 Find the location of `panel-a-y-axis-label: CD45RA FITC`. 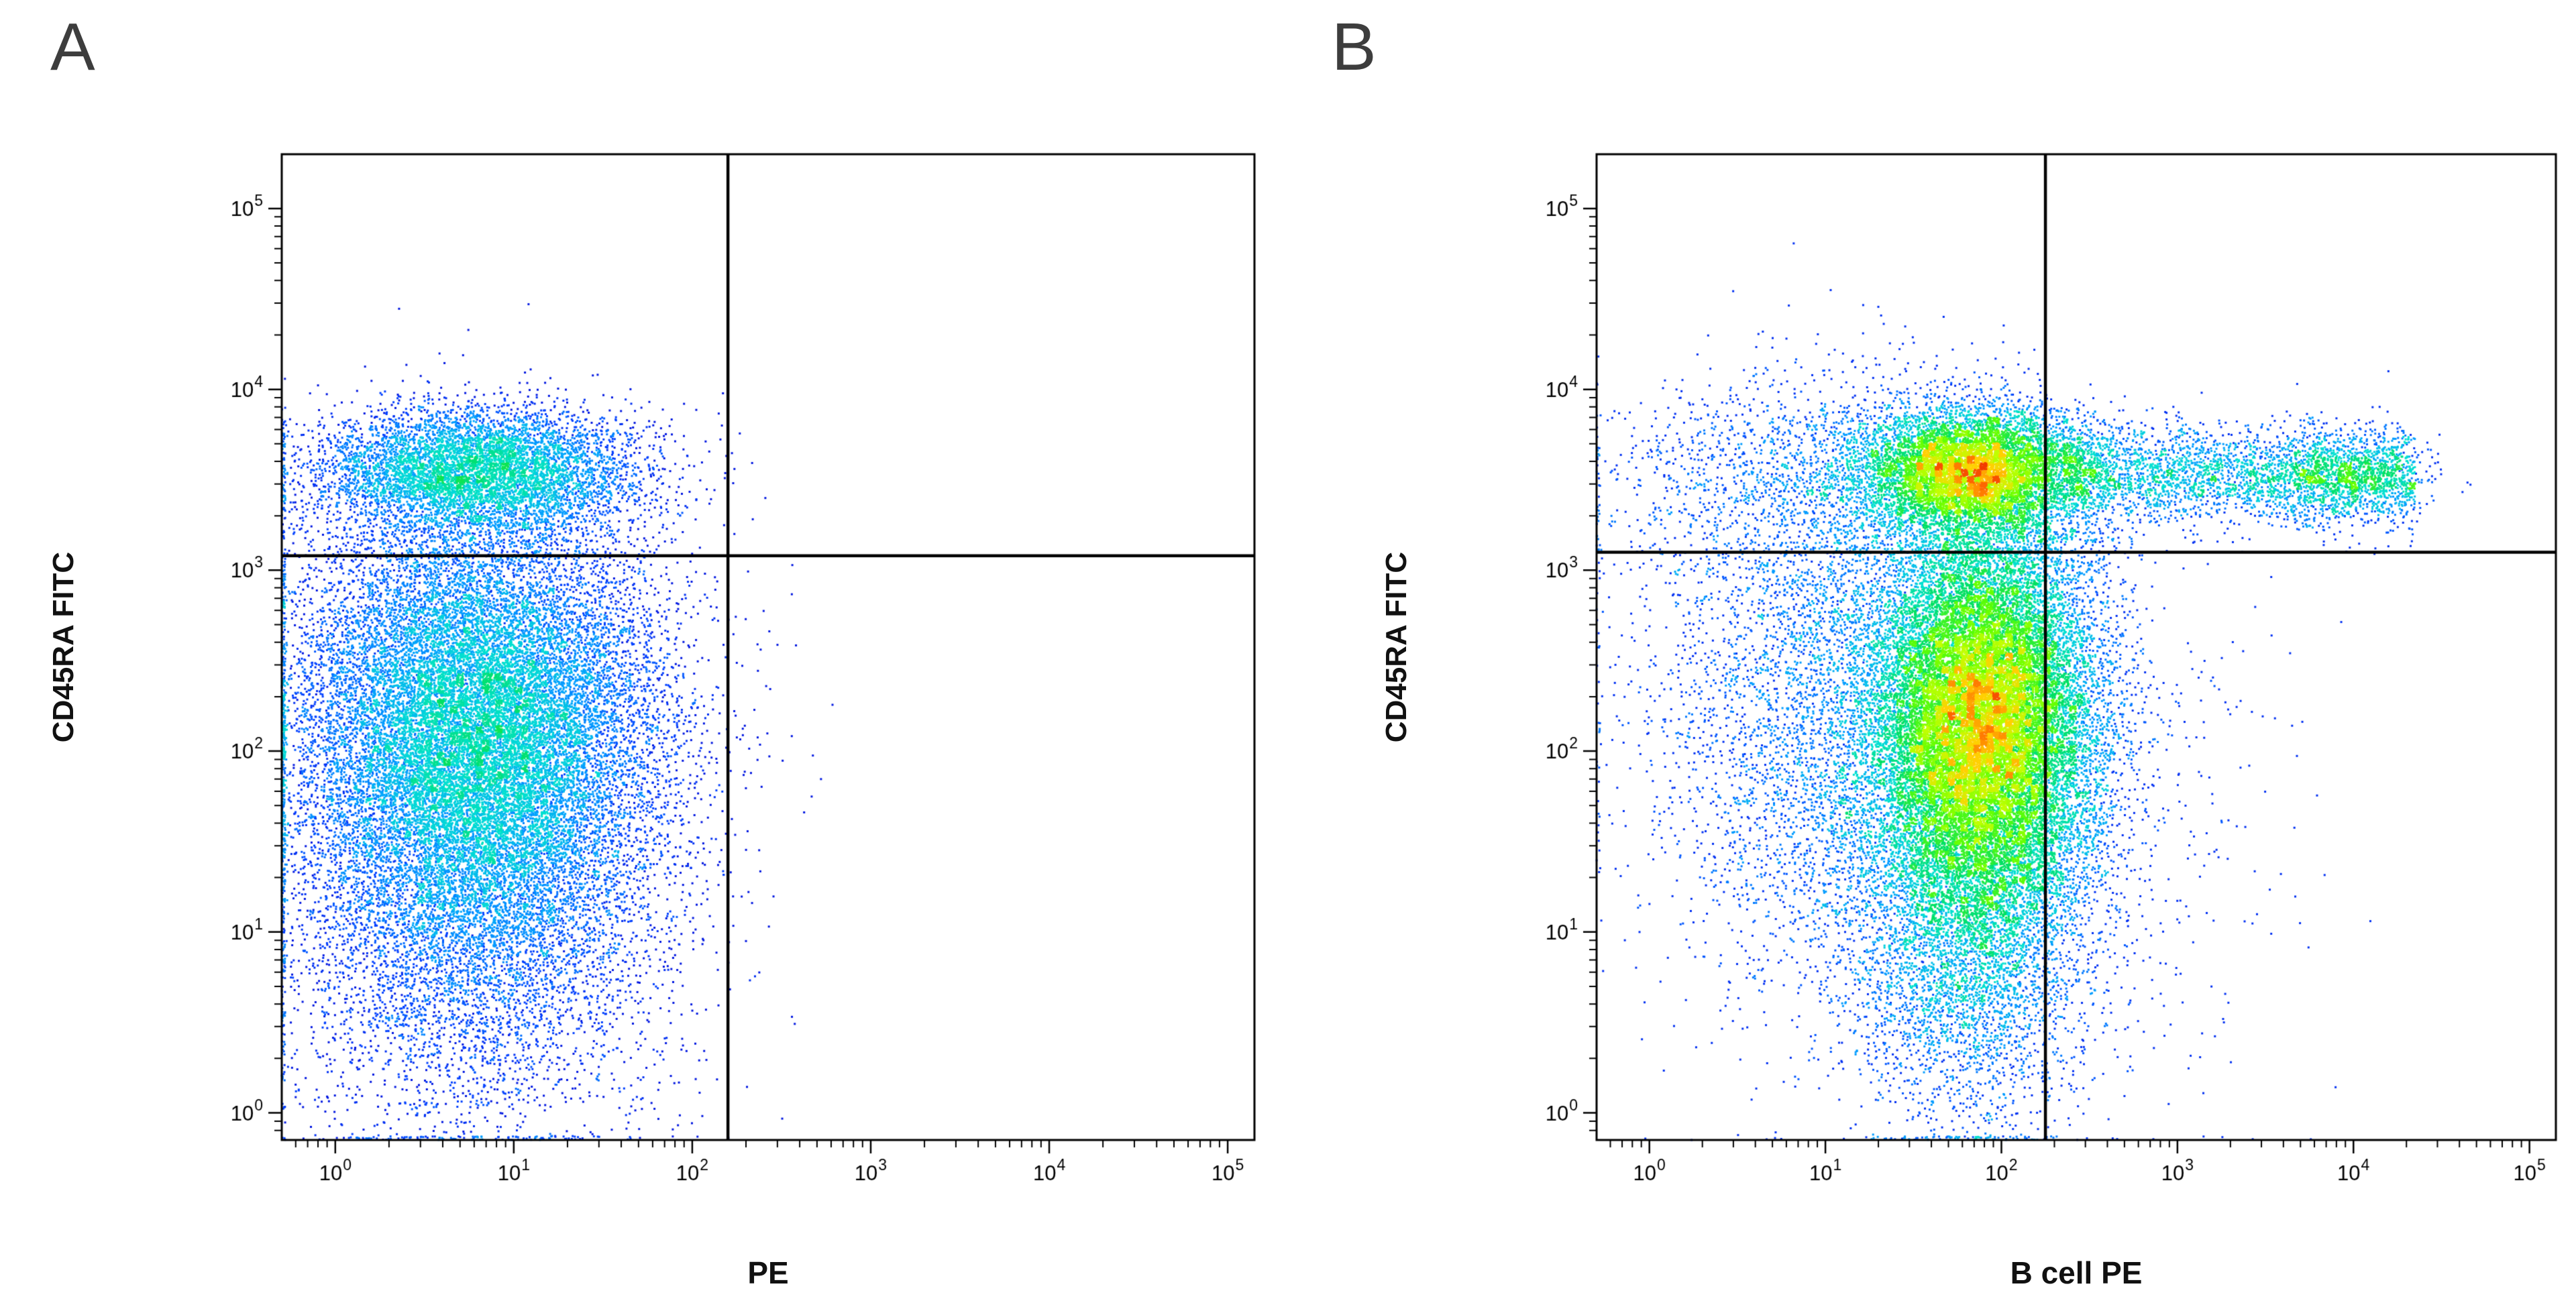

panel-a-y-axis-label: CD45RA FITC is located at coordinates (63, 647).